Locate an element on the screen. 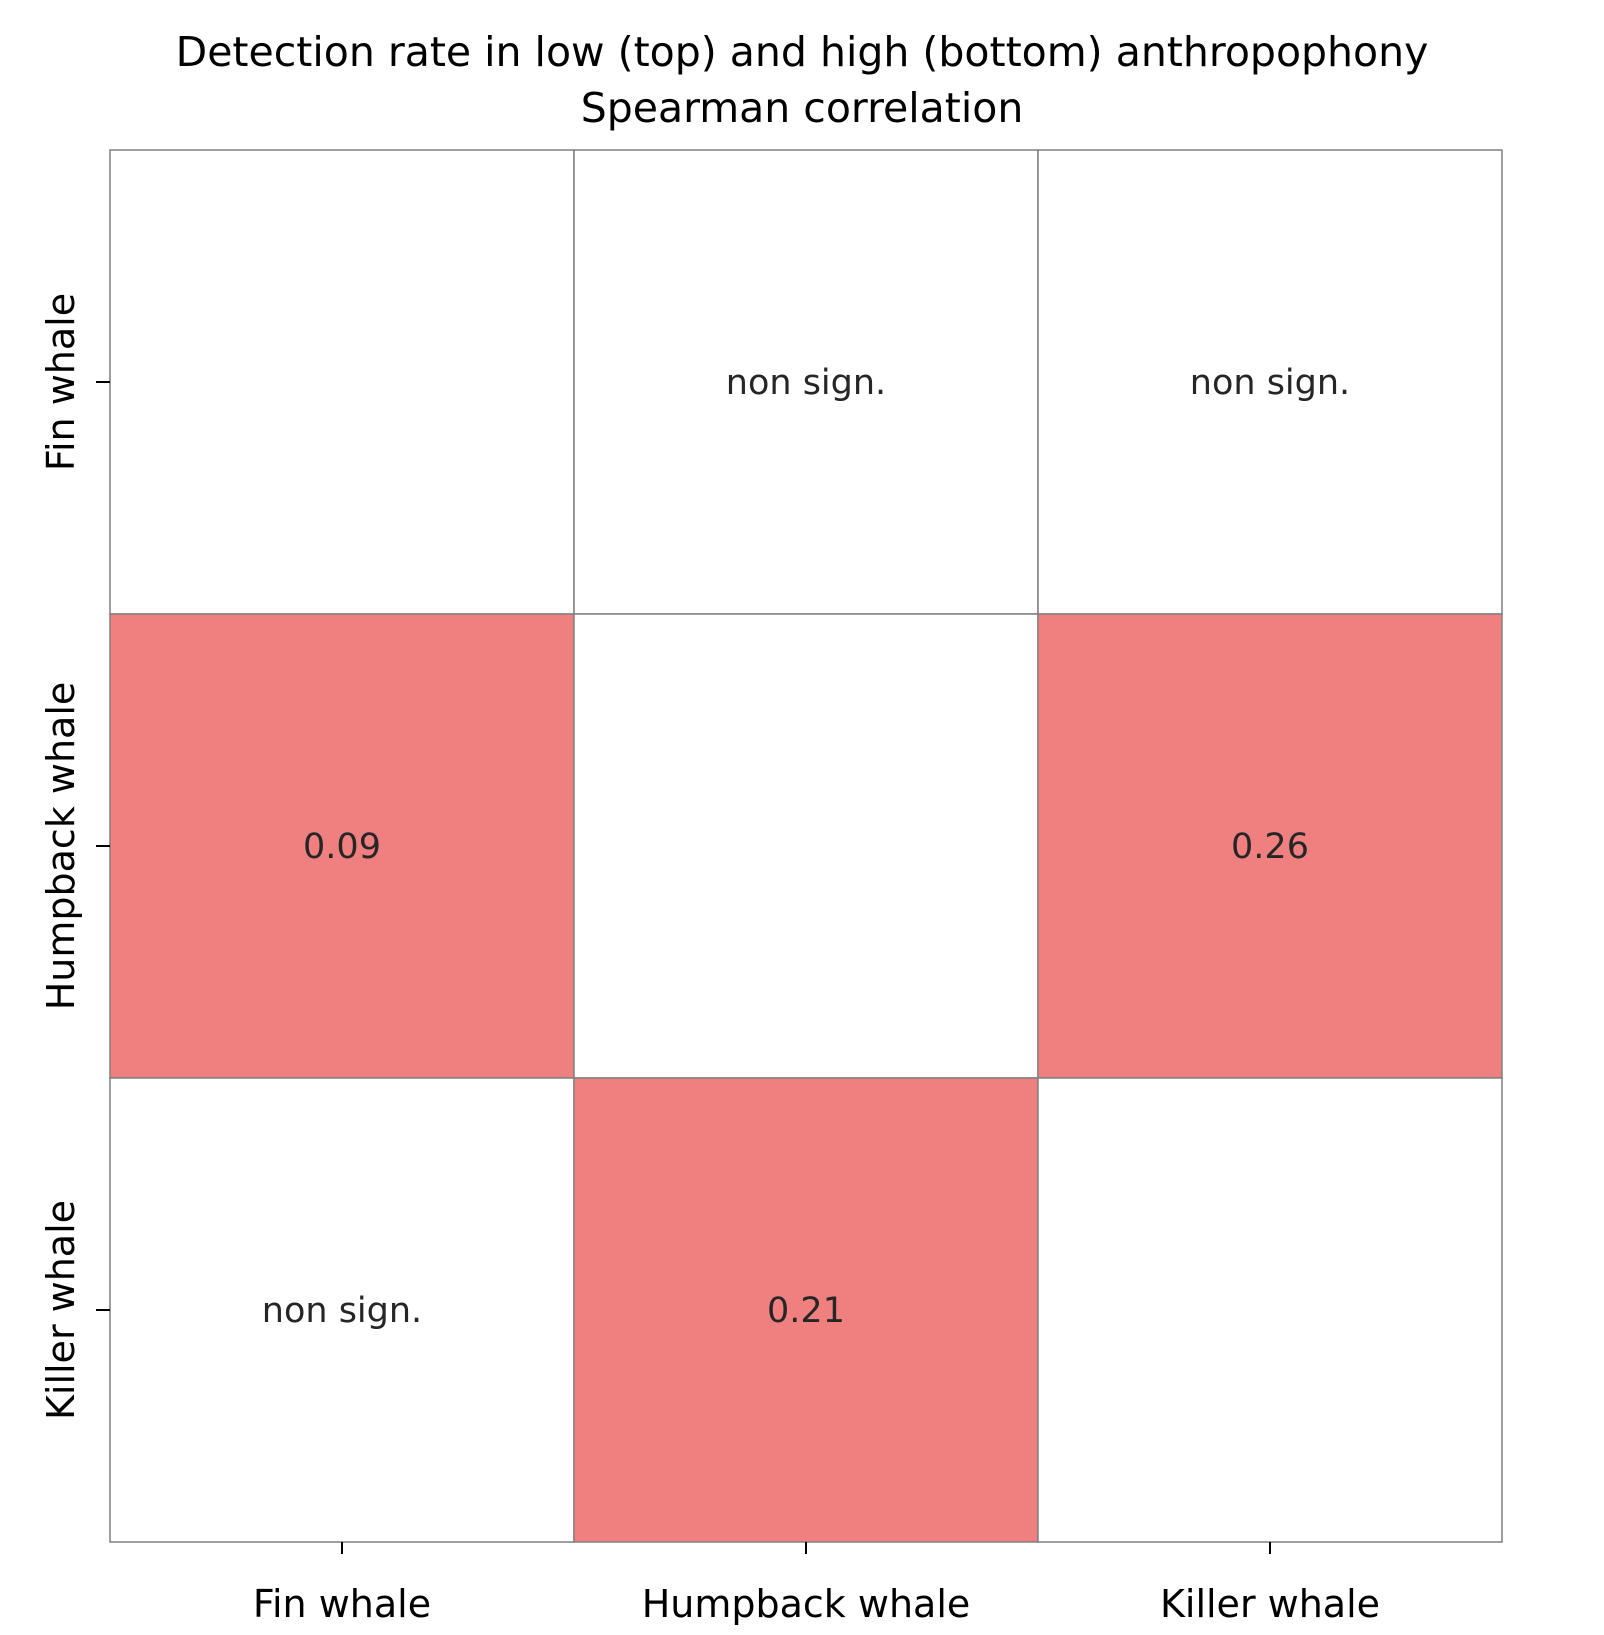 The width and height of the screenshot is (1604, 1635). y-tick-label: Fin whale is located at coordinates (61, 382).